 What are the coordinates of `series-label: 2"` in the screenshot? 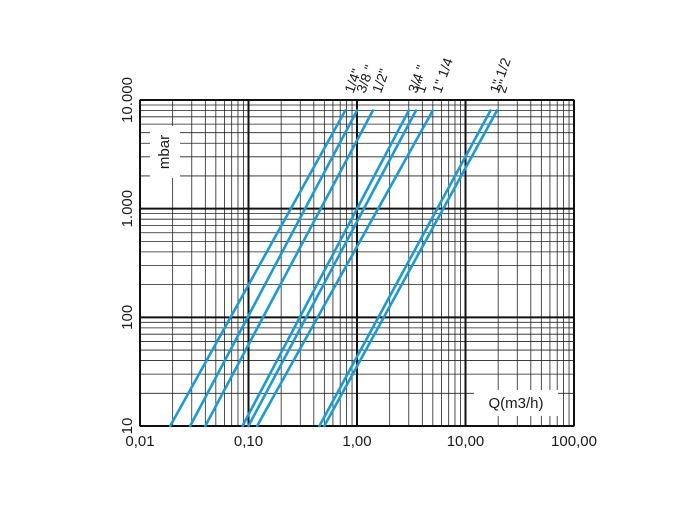 It's located at (502, 86).